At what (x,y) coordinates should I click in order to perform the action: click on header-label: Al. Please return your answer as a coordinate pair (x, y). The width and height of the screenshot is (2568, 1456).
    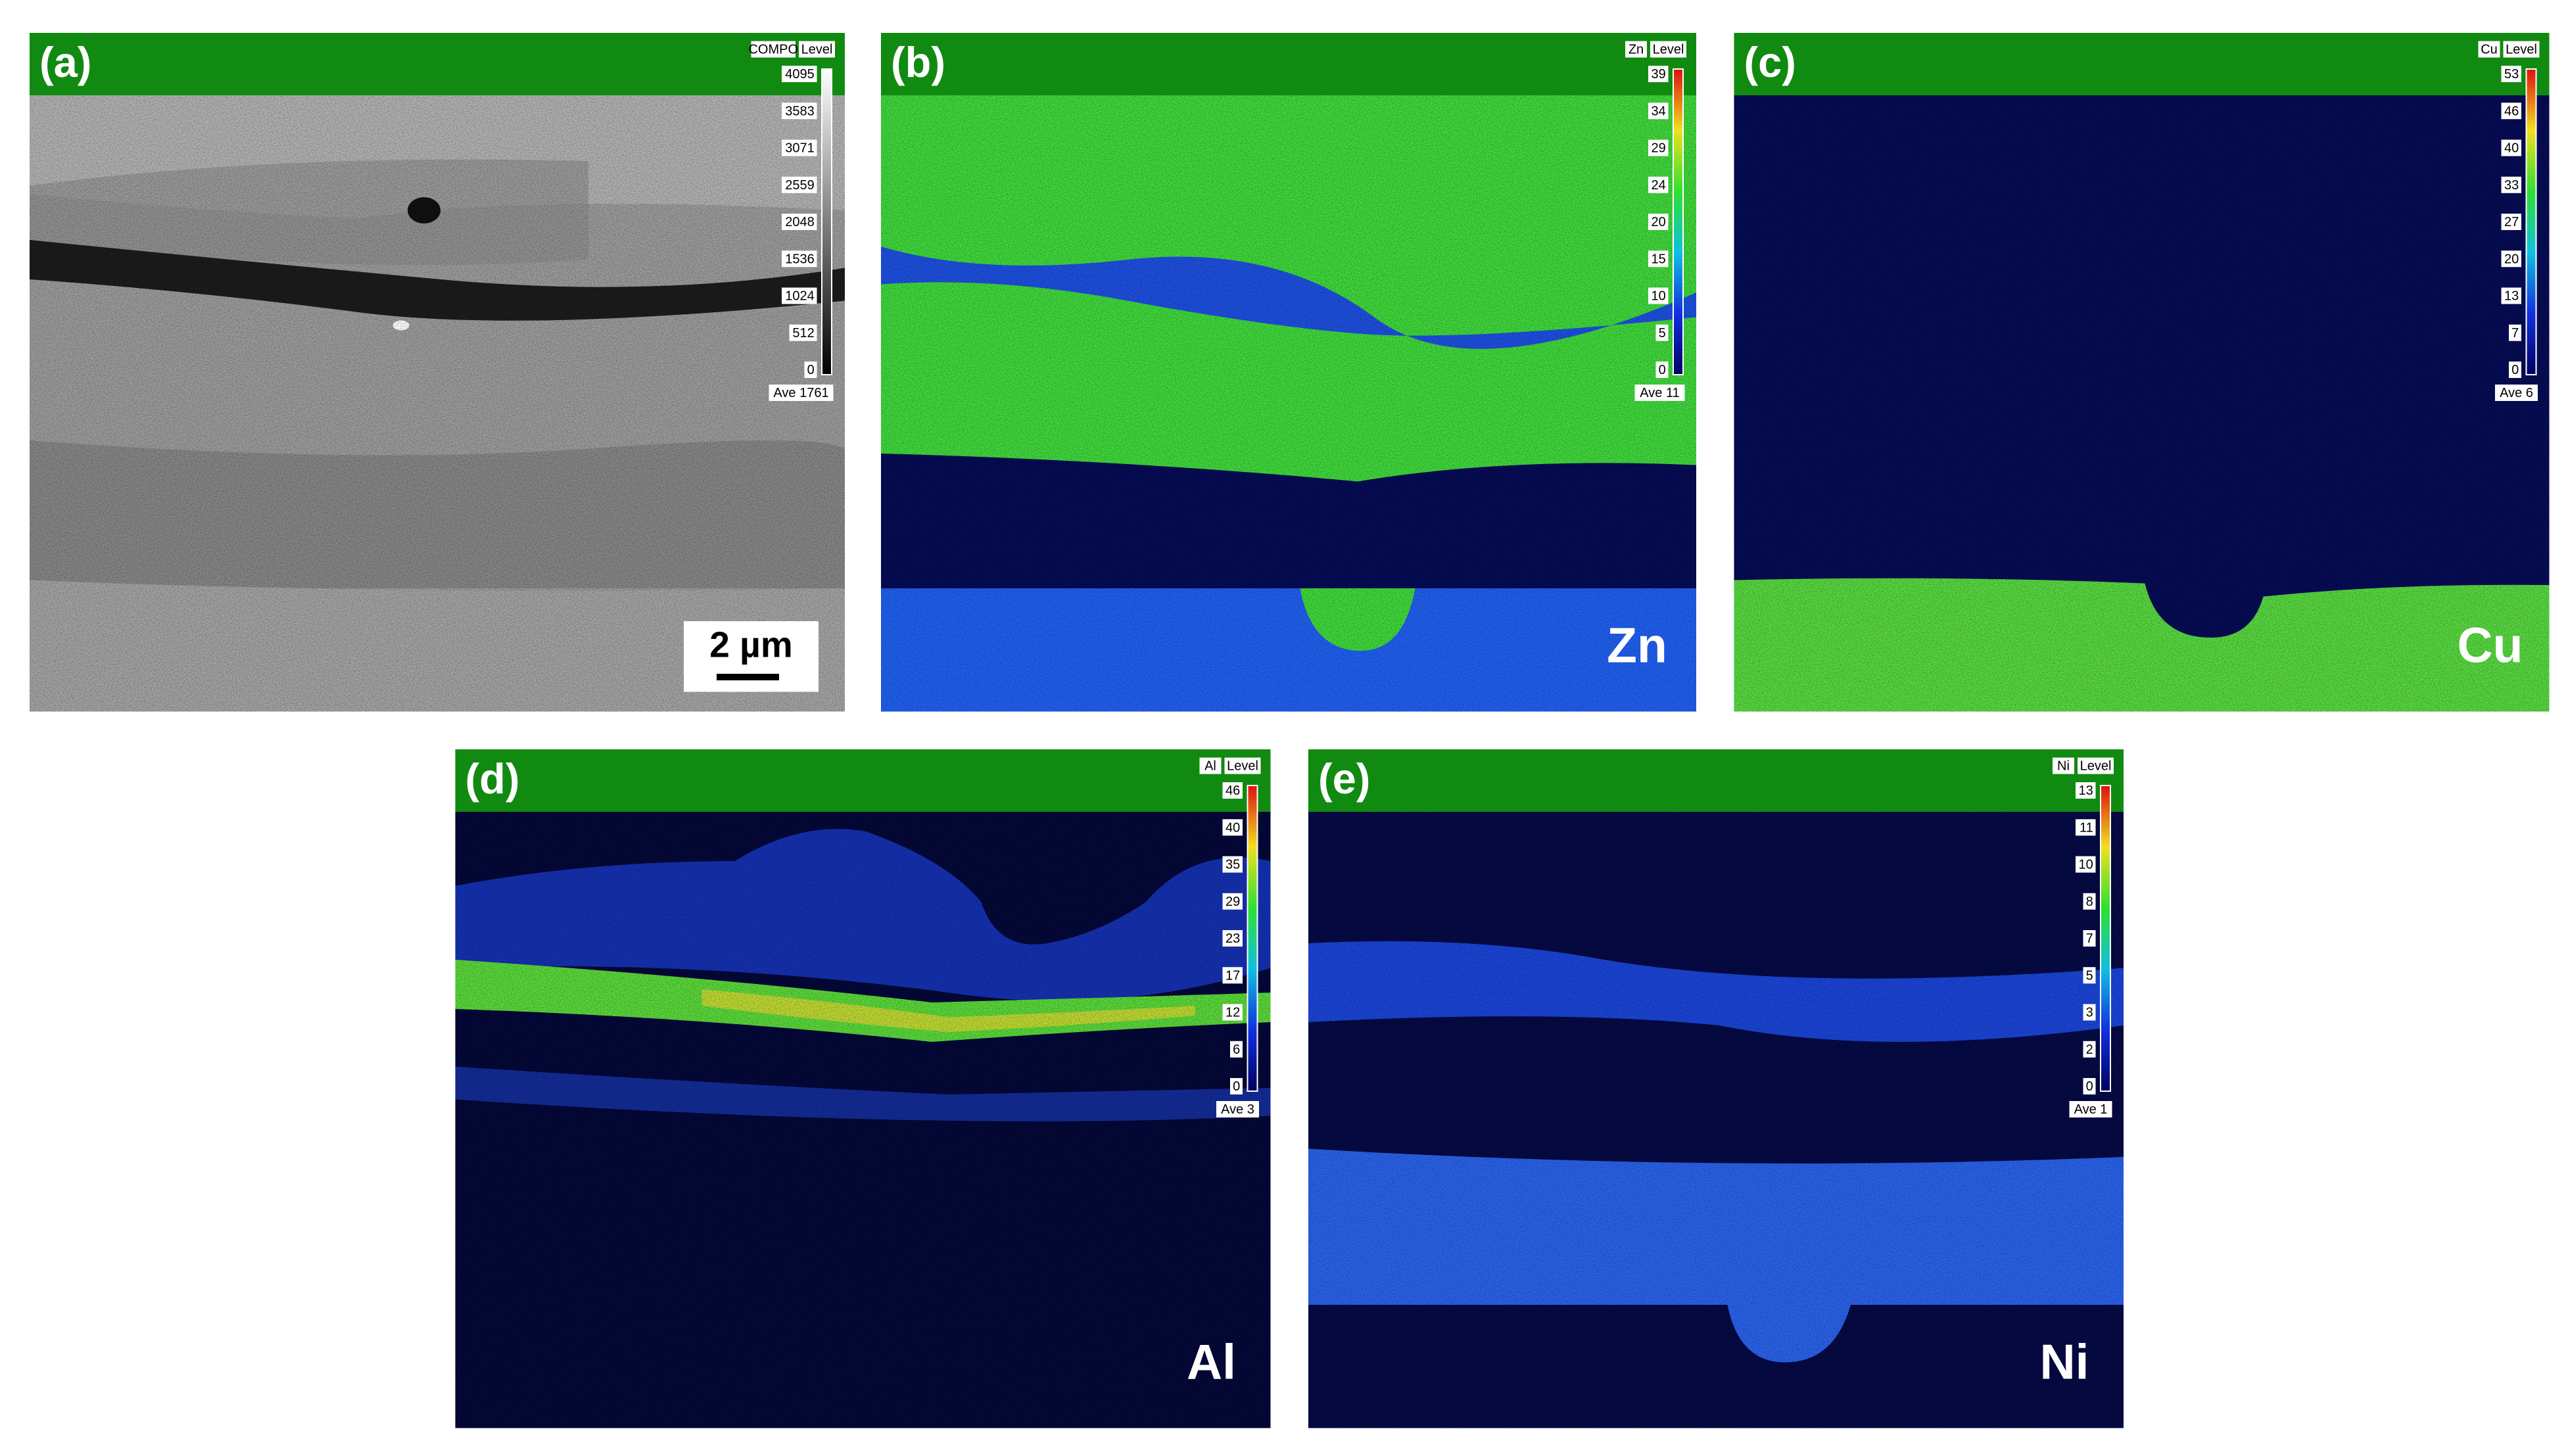
    Looking at the image, I should click on (1210, 766).